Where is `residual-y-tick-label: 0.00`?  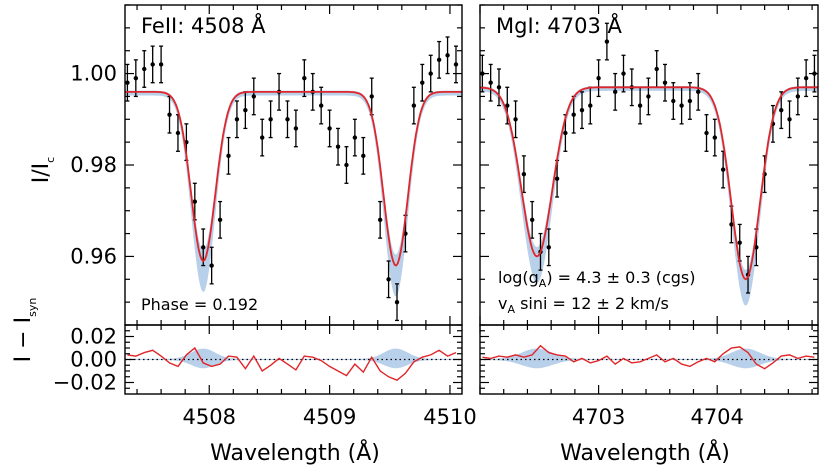 residual-y-tick-label: 0.00 is located at coordinates (93, 360).